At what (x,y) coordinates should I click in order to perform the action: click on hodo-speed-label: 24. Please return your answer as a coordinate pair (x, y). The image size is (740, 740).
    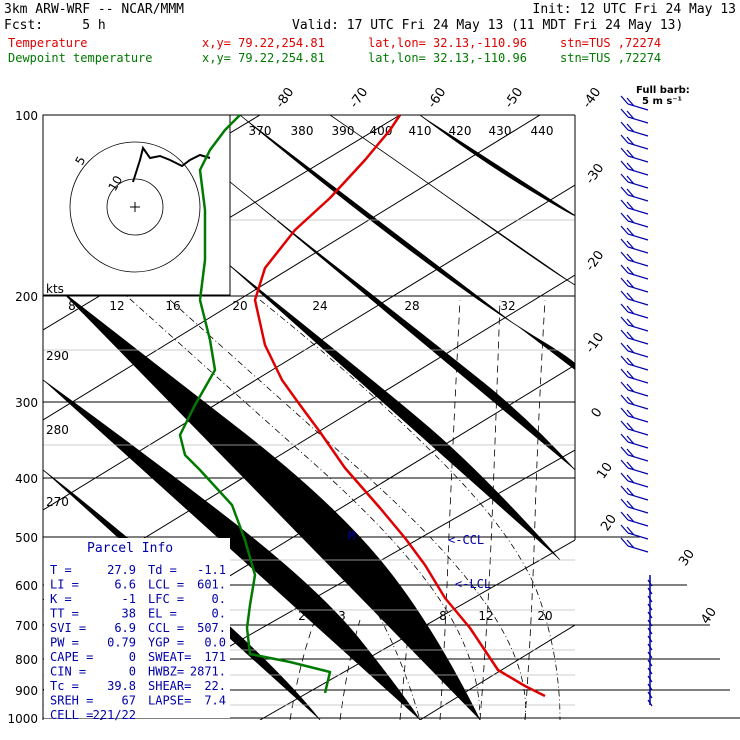
    Looking at the image, I should click on (319, 306).